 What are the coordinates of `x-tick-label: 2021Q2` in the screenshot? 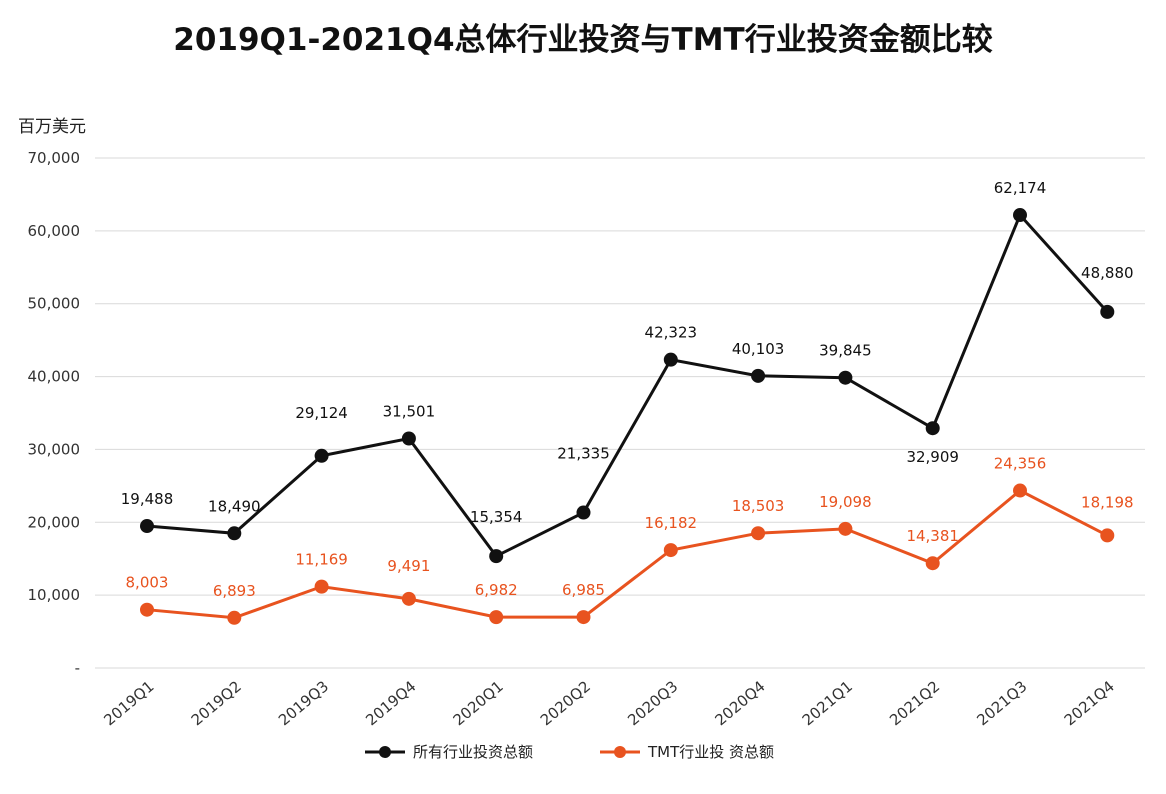 It's located at (914, 703).